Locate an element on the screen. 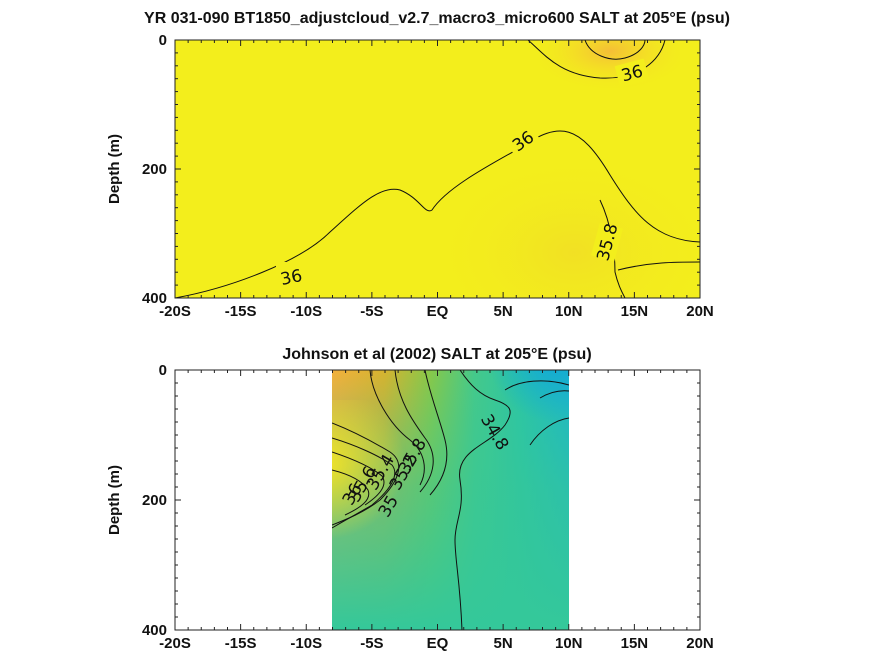  panel-2-shade-min is located at coordinates (519, 420).